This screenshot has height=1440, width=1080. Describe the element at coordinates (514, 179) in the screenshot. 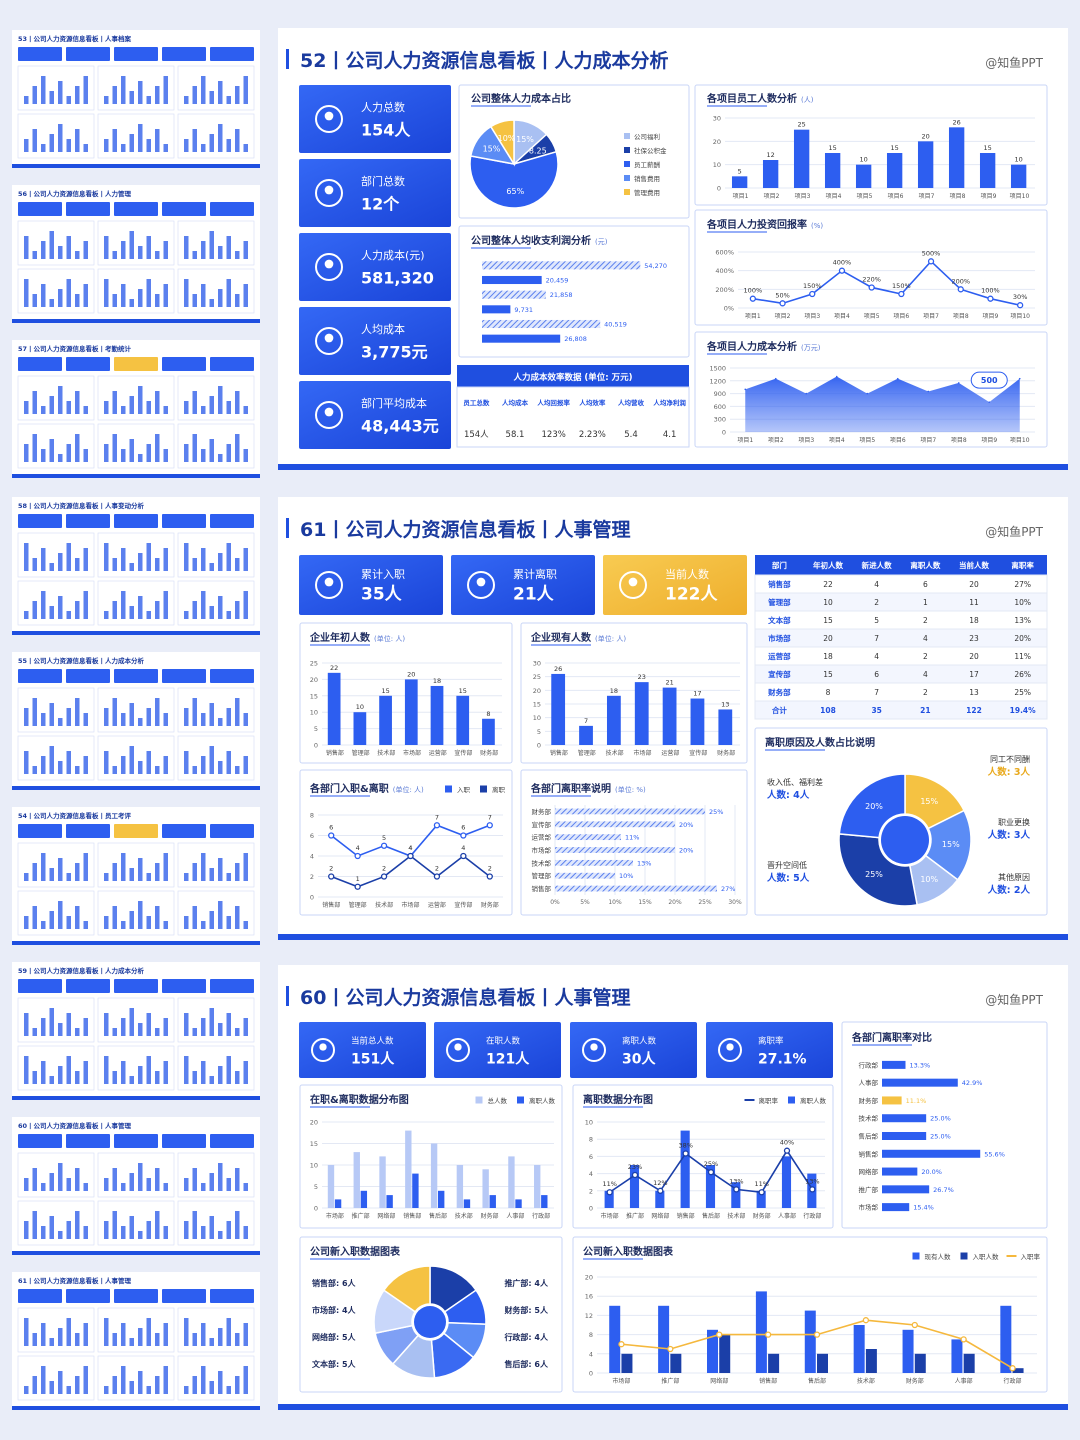

I see `slice` at that location.